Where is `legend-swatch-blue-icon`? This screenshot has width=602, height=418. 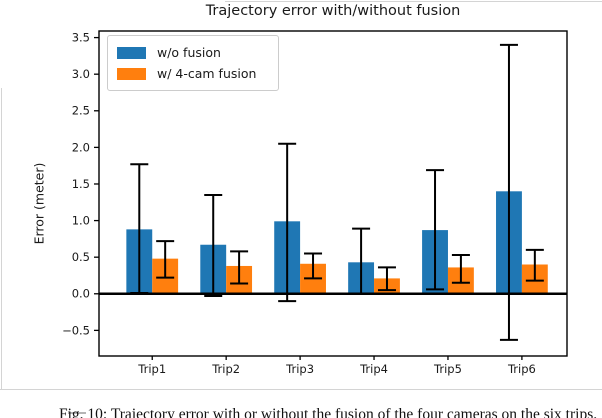 legend-swatch-blue-icon is located at coordinates (131, 52).